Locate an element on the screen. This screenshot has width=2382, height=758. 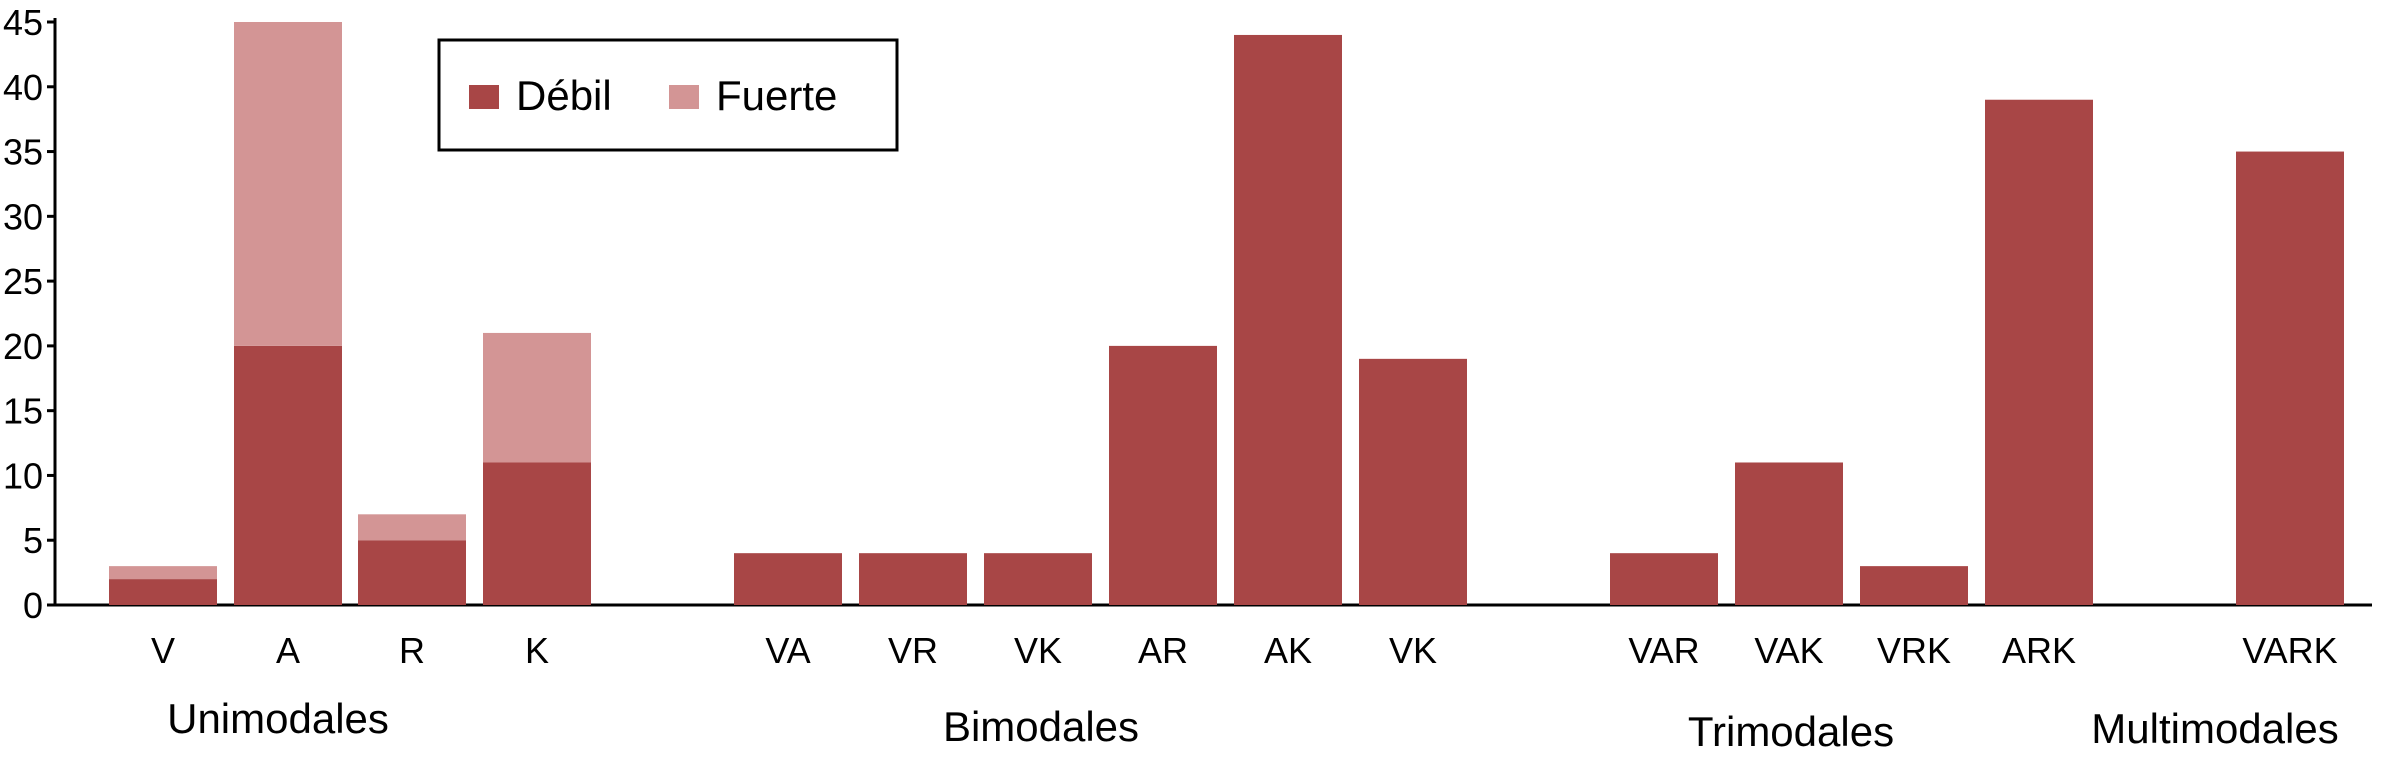
bar-var-debil is located at coordinates (1664, 579).